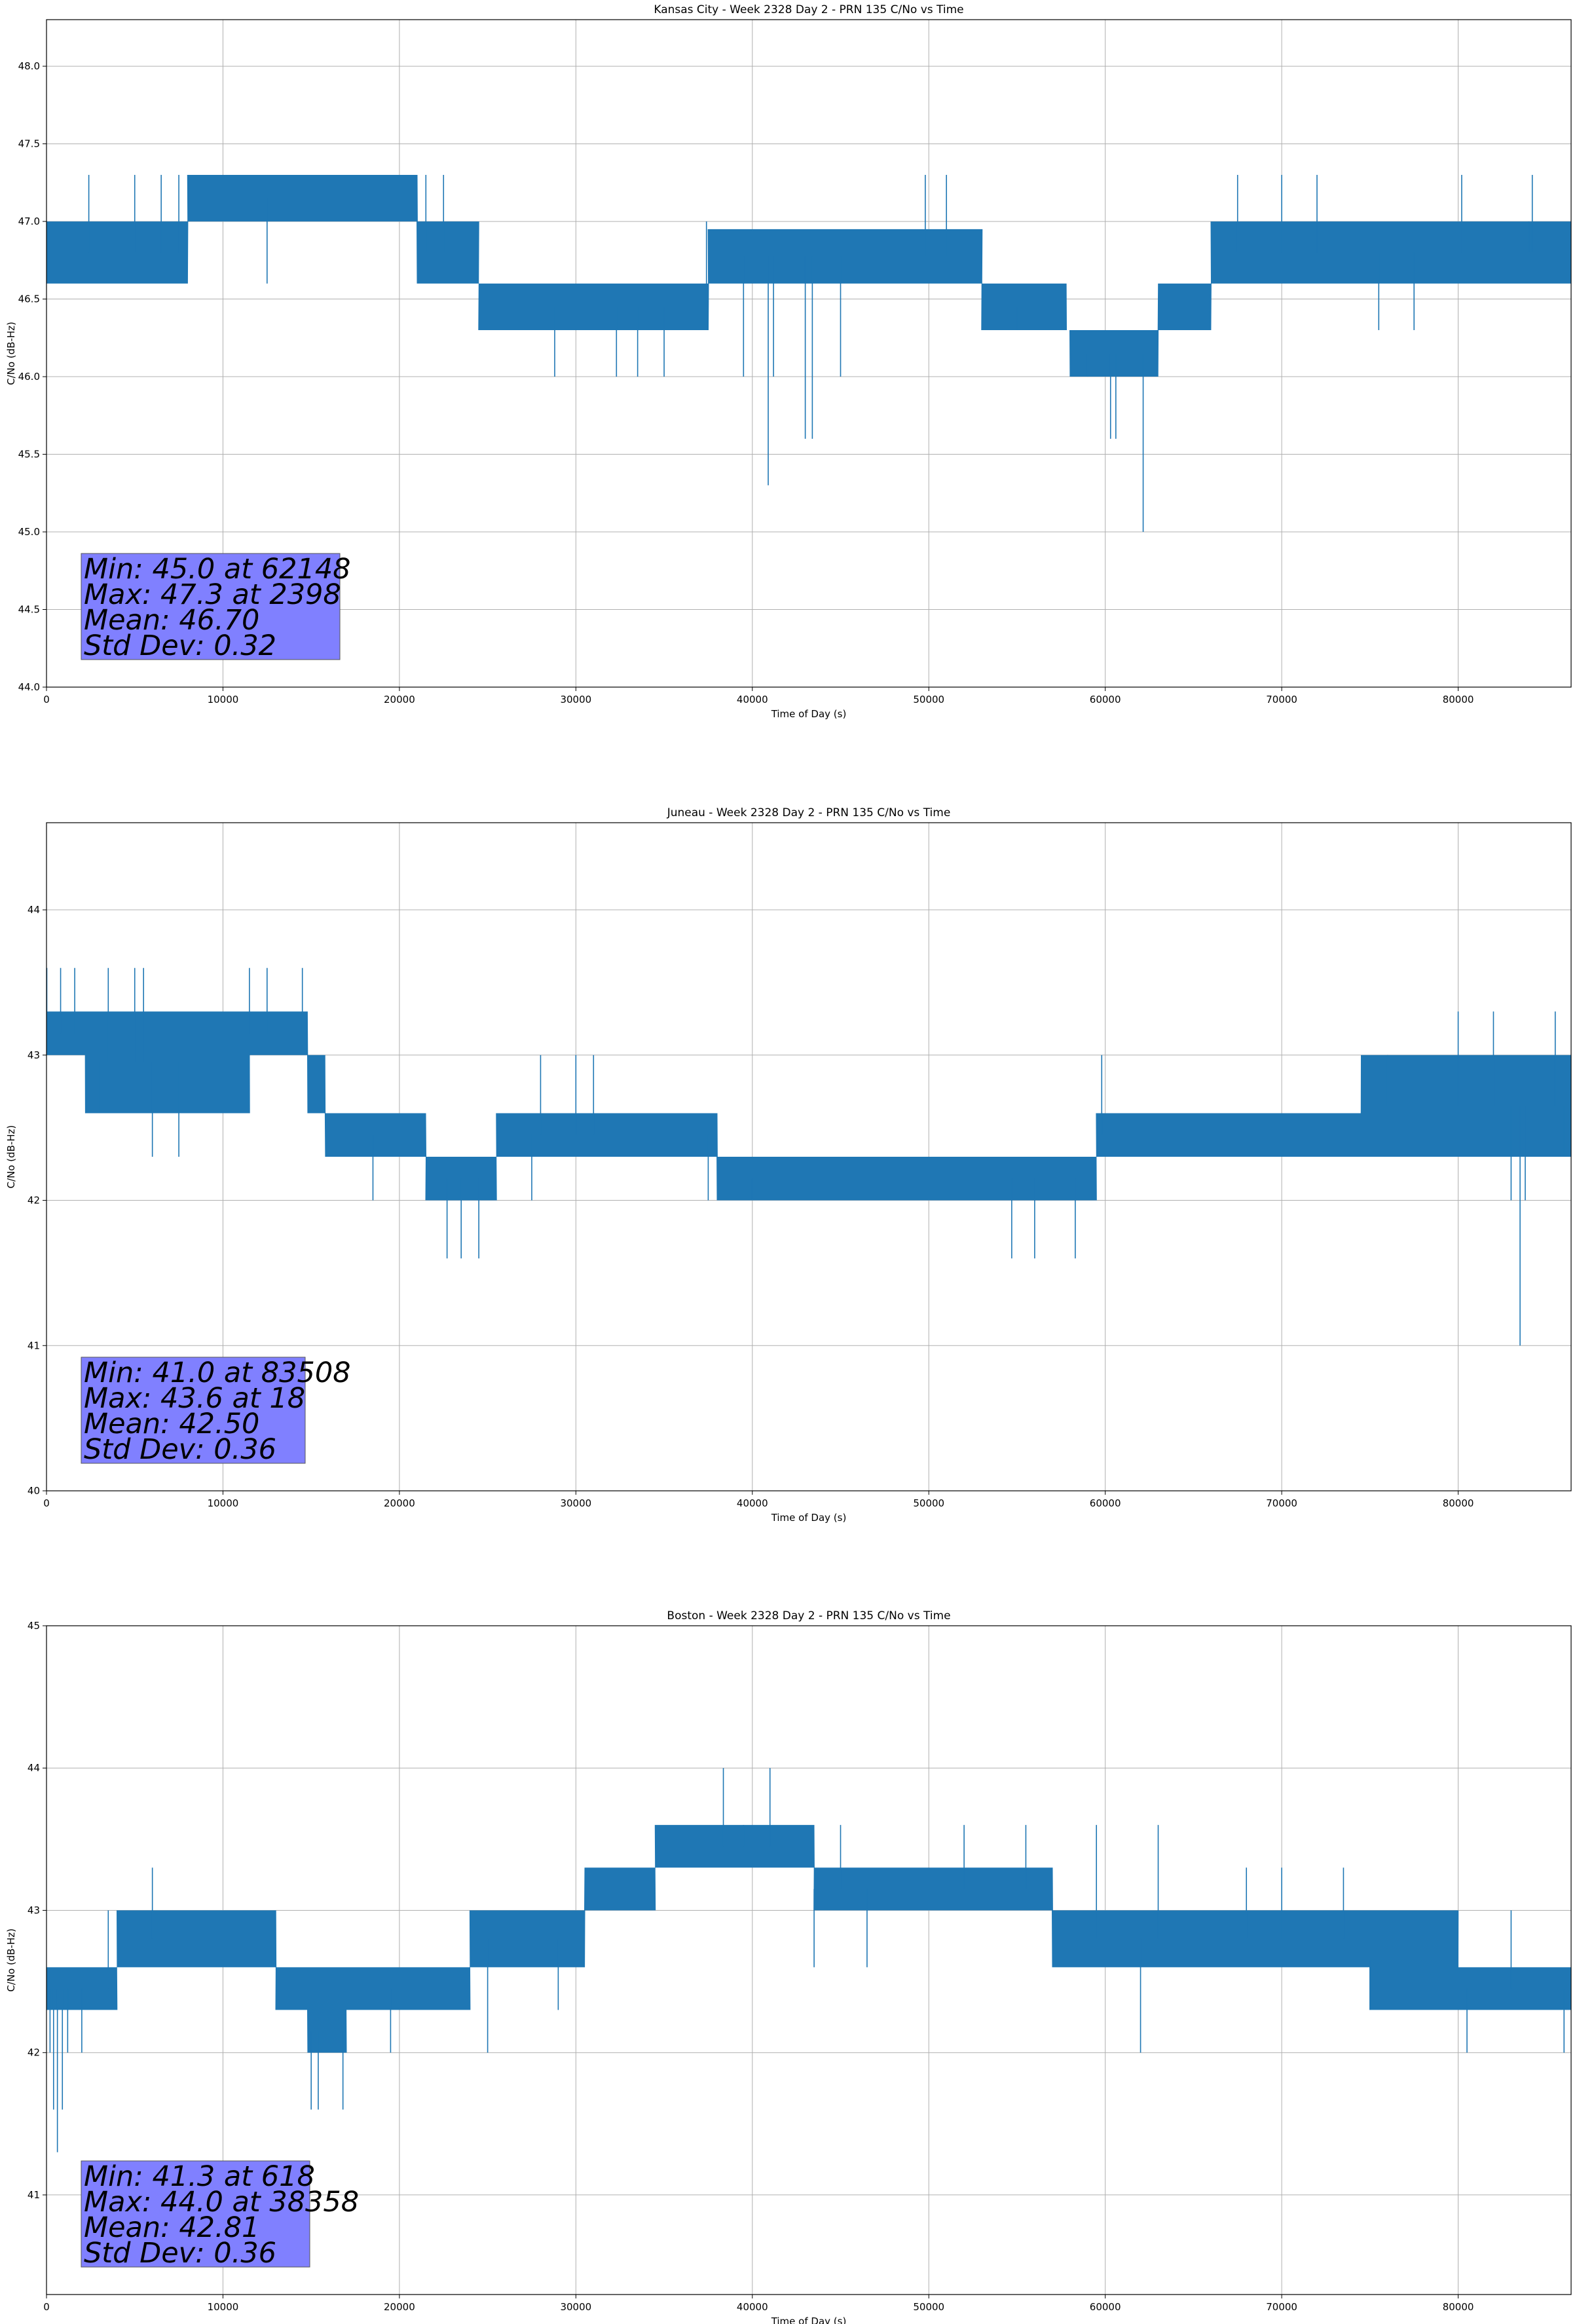 The width and height of the screenshot is (1577, 2324). What do you see at coordinates (217, 569) in the screenshot?
I see `stats-line: Min: 45.0 at 62148` at bounding box center [217, 569].